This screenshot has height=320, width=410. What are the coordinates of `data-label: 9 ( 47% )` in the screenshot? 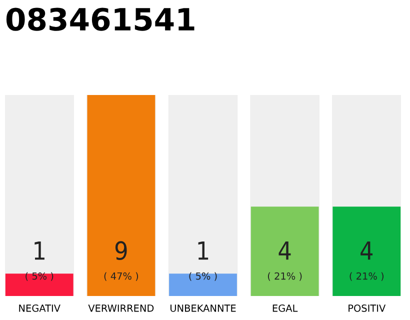 It's located at (121, 261).